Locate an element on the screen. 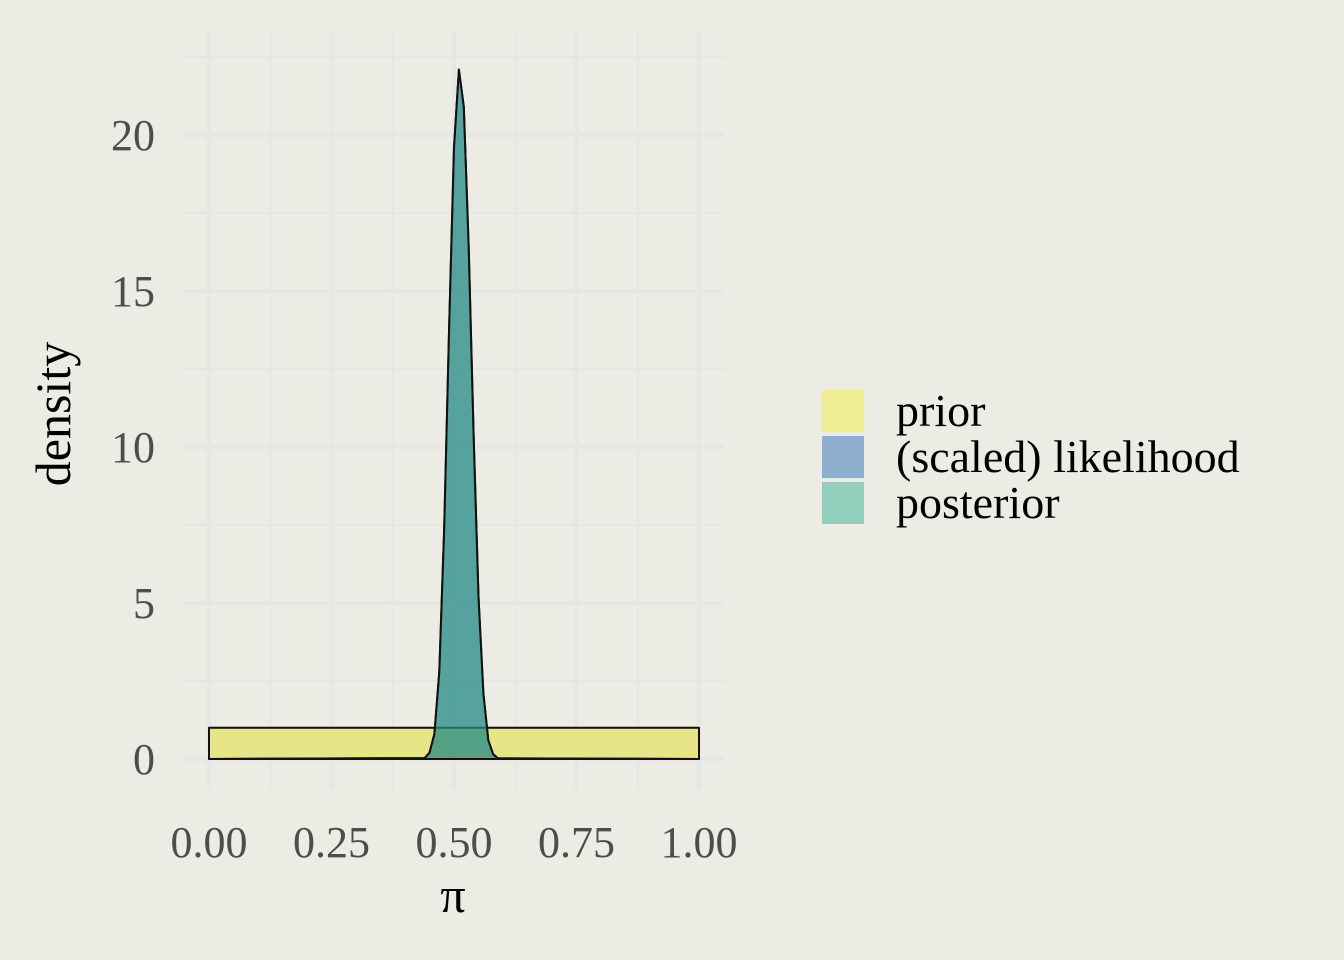 The image size is (1344, 960). x-tick-label: 0.50 is located at coordinates (454, 842).